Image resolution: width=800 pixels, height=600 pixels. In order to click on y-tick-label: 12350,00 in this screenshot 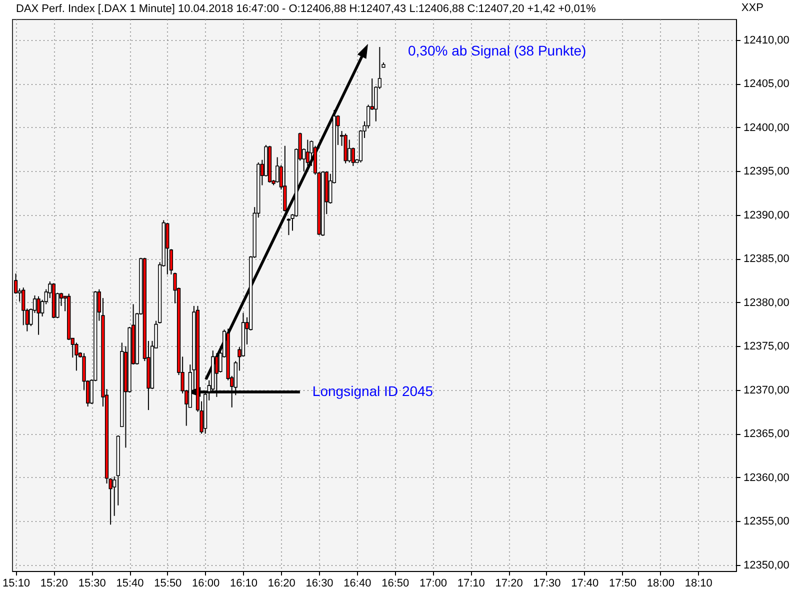, I will do `click(767, 565)`.